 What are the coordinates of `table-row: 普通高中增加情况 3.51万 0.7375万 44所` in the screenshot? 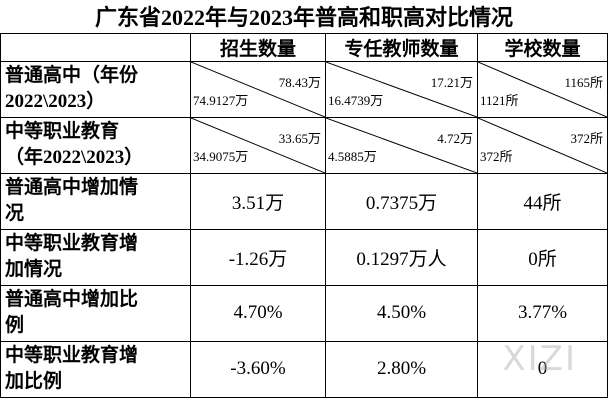 It's located at (304, 201).